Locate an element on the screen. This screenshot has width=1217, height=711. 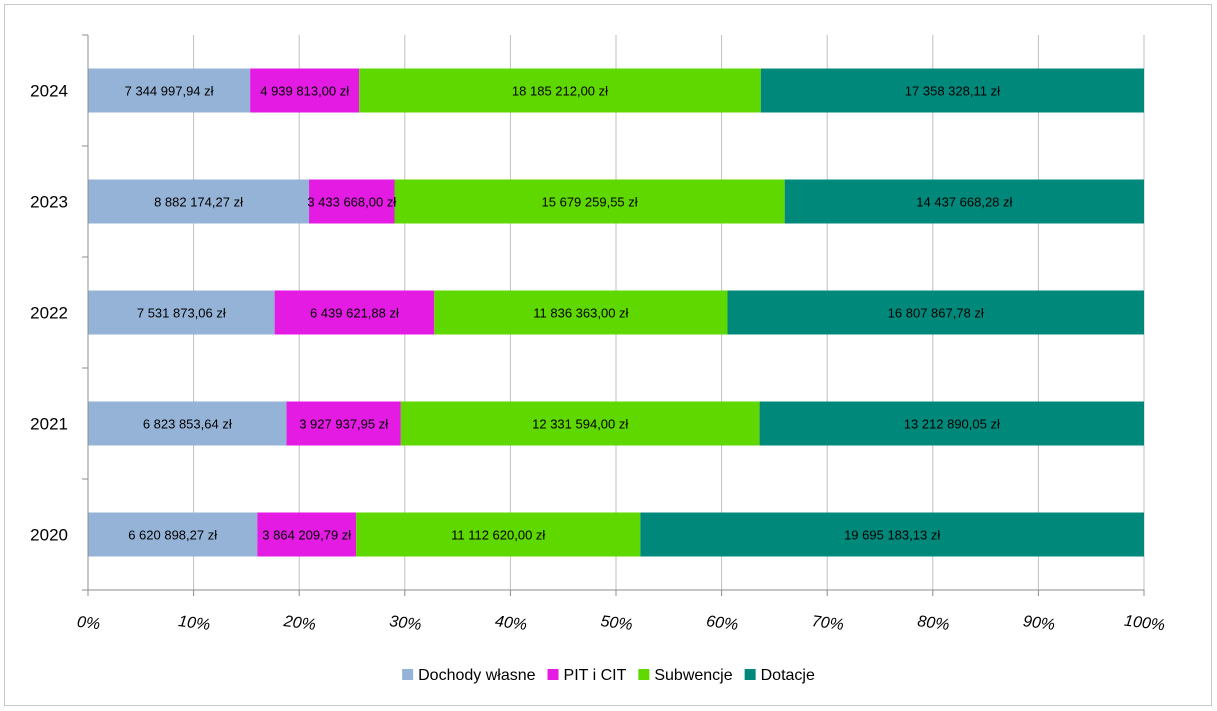
x-tick-label: 40% is located at coordinates (511, 623).